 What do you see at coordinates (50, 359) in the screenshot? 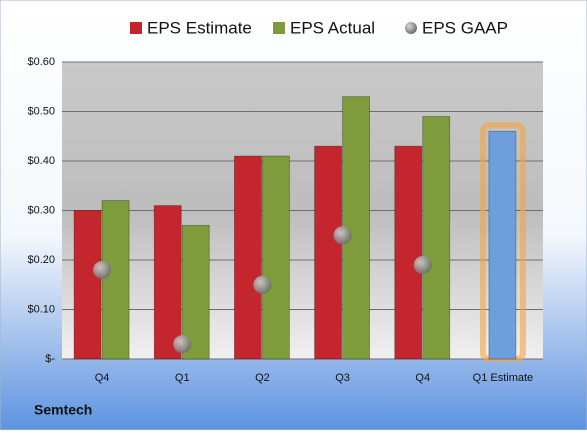
I see `y-tick-label: $-` at bounding box center [50, 359].